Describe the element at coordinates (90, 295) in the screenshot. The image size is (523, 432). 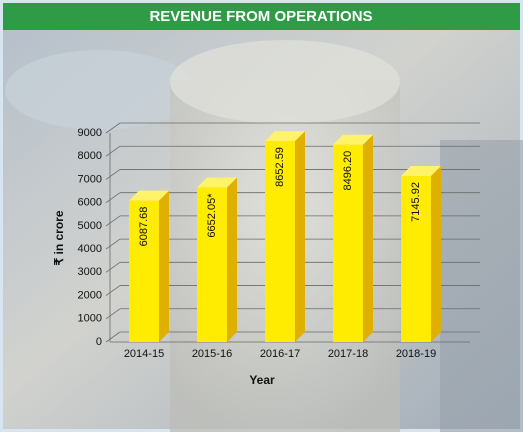
I see `y-tick-label: 2000` at that location.